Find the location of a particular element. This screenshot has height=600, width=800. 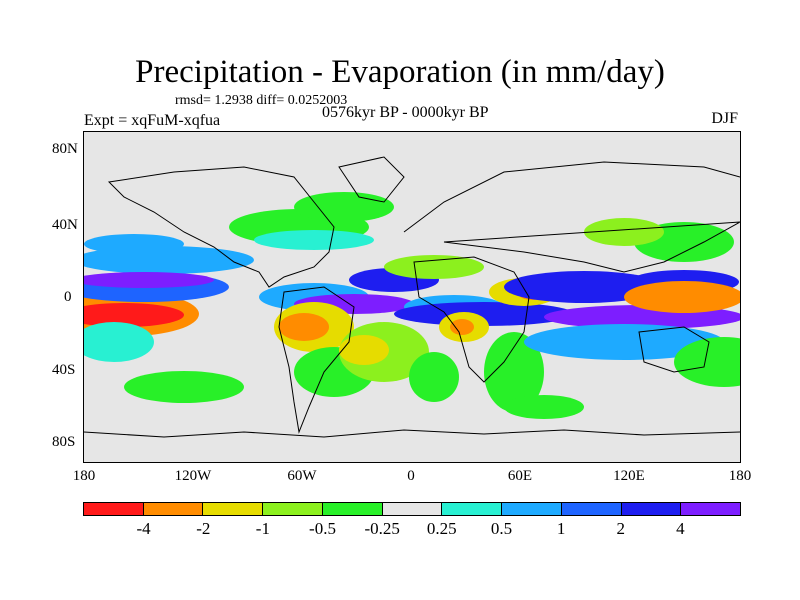

colorbar-label: -1 is located at coordinates (262, 528).